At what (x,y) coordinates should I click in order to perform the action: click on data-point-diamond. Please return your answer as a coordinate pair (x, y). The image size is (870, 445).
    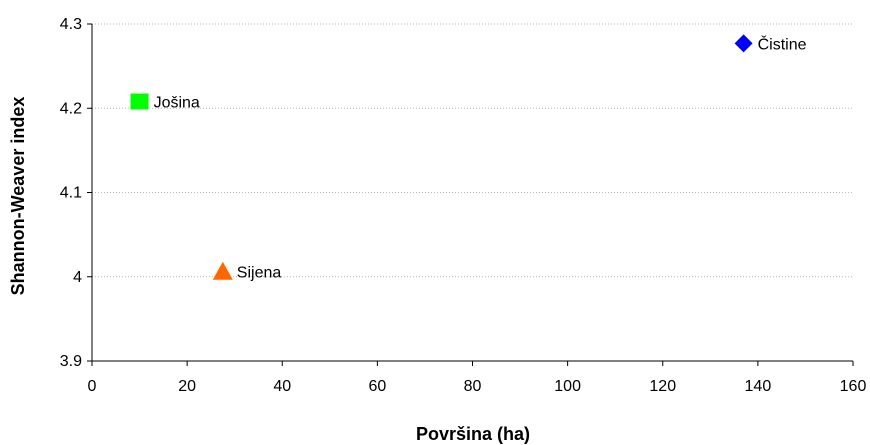
    Looking at the image, I should click on (743, 43).